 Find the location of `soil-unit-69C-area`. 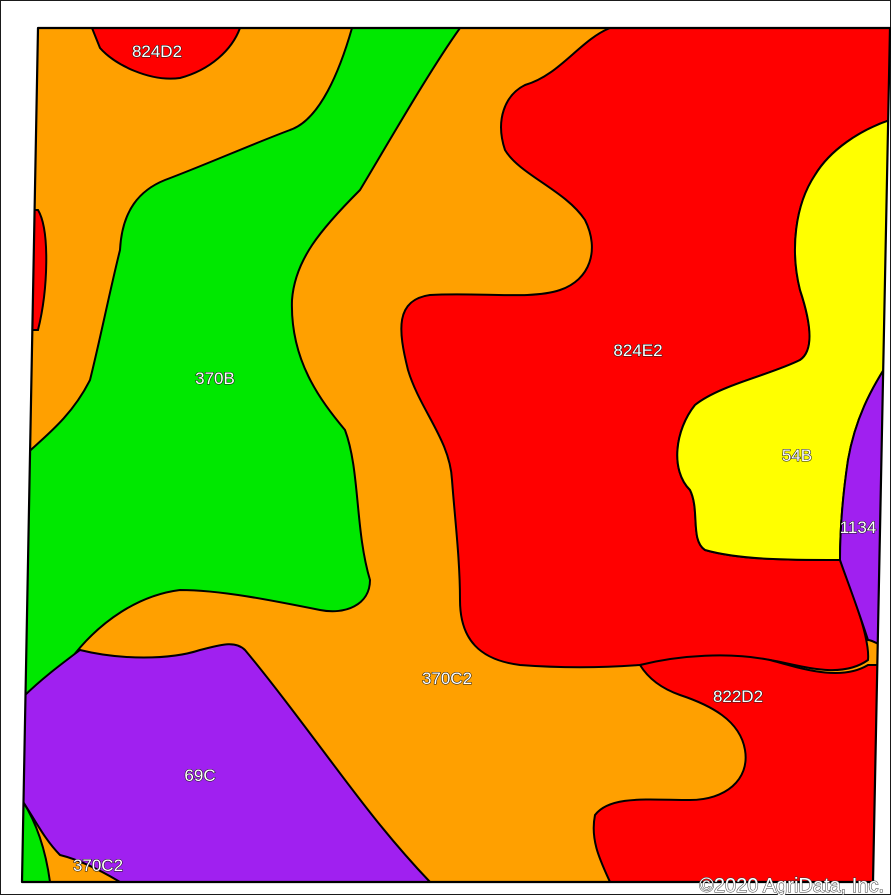

soil-unit-69C-area is located at coordinates (227, 762).